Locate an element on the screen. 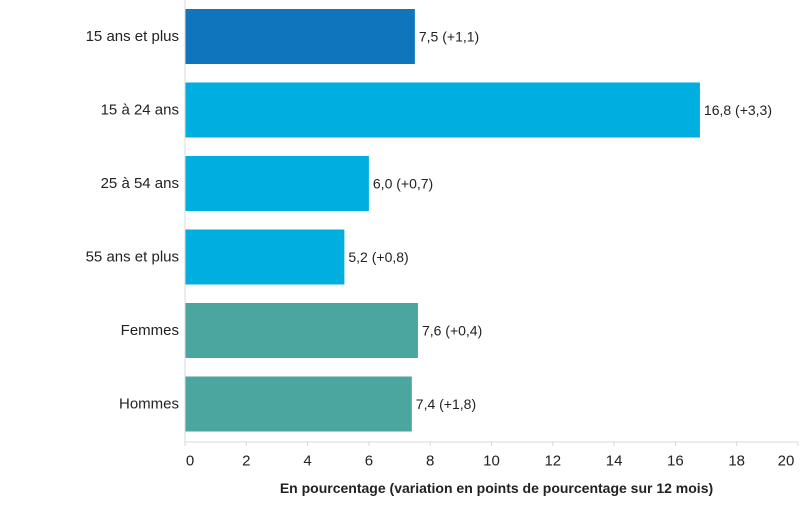 The height and width of the screenshot is (505, 800). x-tick-label: 10 is located at coordinates (491, 461).